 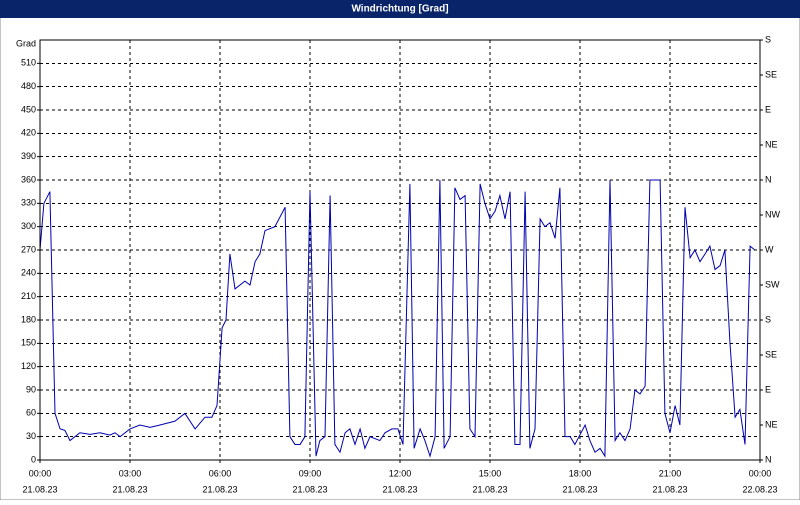 What do you see at coordinates (28, 366) in the screenshot?
I see `y-tick-label: 120` at bounding box center [28, 366].